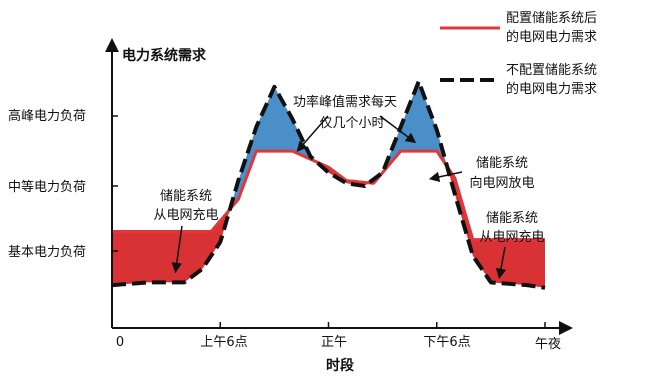 Image resolution: width=646 pixels, height=378 pixels. I want to click on annotation-peak-line2: 仅几个小时, so click(351, 123).